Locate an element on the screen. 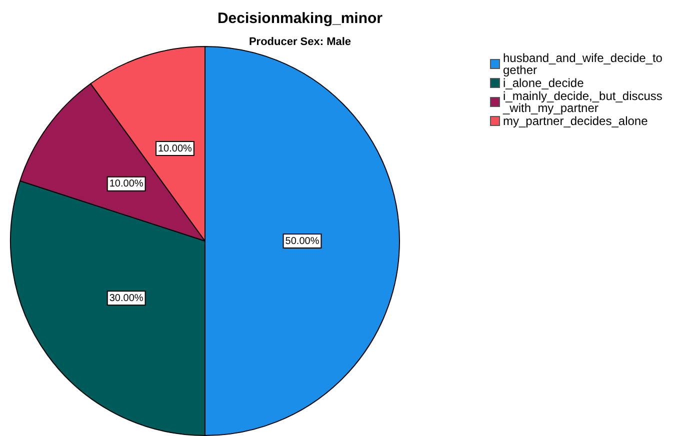 This screenshot has height=436, width=681. chart-title: Decisionmaking_minor is located at coordinates (300, 18).